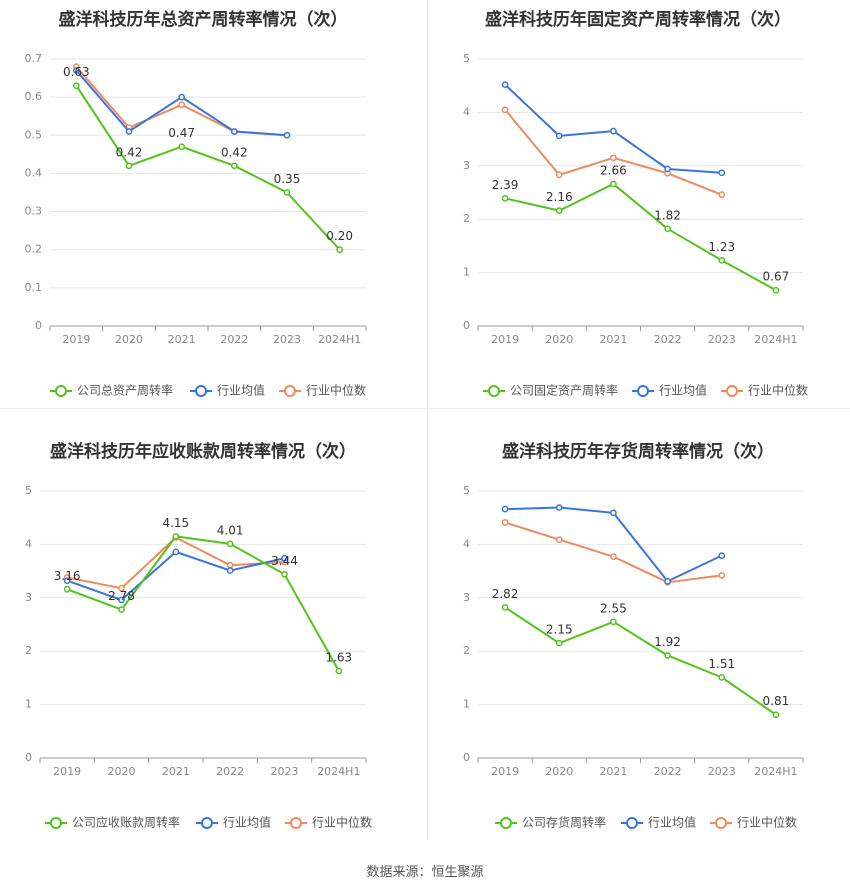  I want to click on data-source-note: 数据来源：恒生聚源, so click(425, 872).